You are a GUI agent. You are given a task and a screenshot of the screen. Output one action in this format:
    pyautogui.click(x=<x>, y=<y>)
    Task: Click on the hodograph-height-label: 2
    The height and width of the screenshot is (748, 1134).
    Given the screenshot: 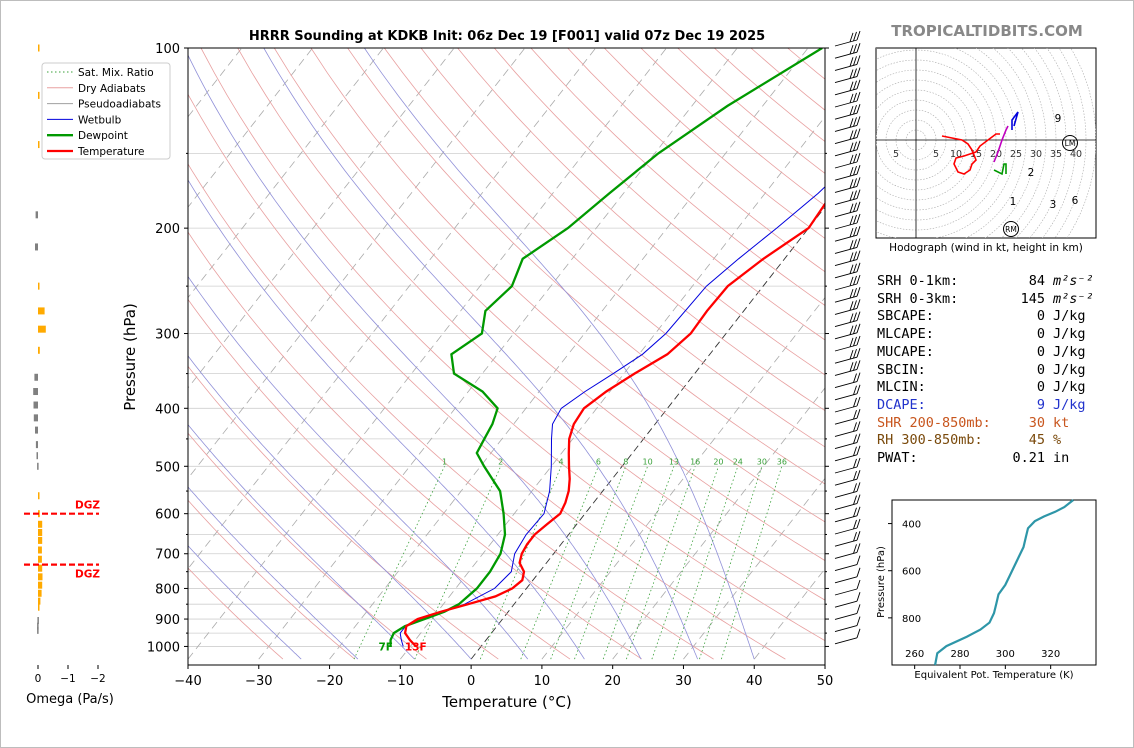 What is the action you would take?
    pyautogui.click(x=1031, y=173)
    